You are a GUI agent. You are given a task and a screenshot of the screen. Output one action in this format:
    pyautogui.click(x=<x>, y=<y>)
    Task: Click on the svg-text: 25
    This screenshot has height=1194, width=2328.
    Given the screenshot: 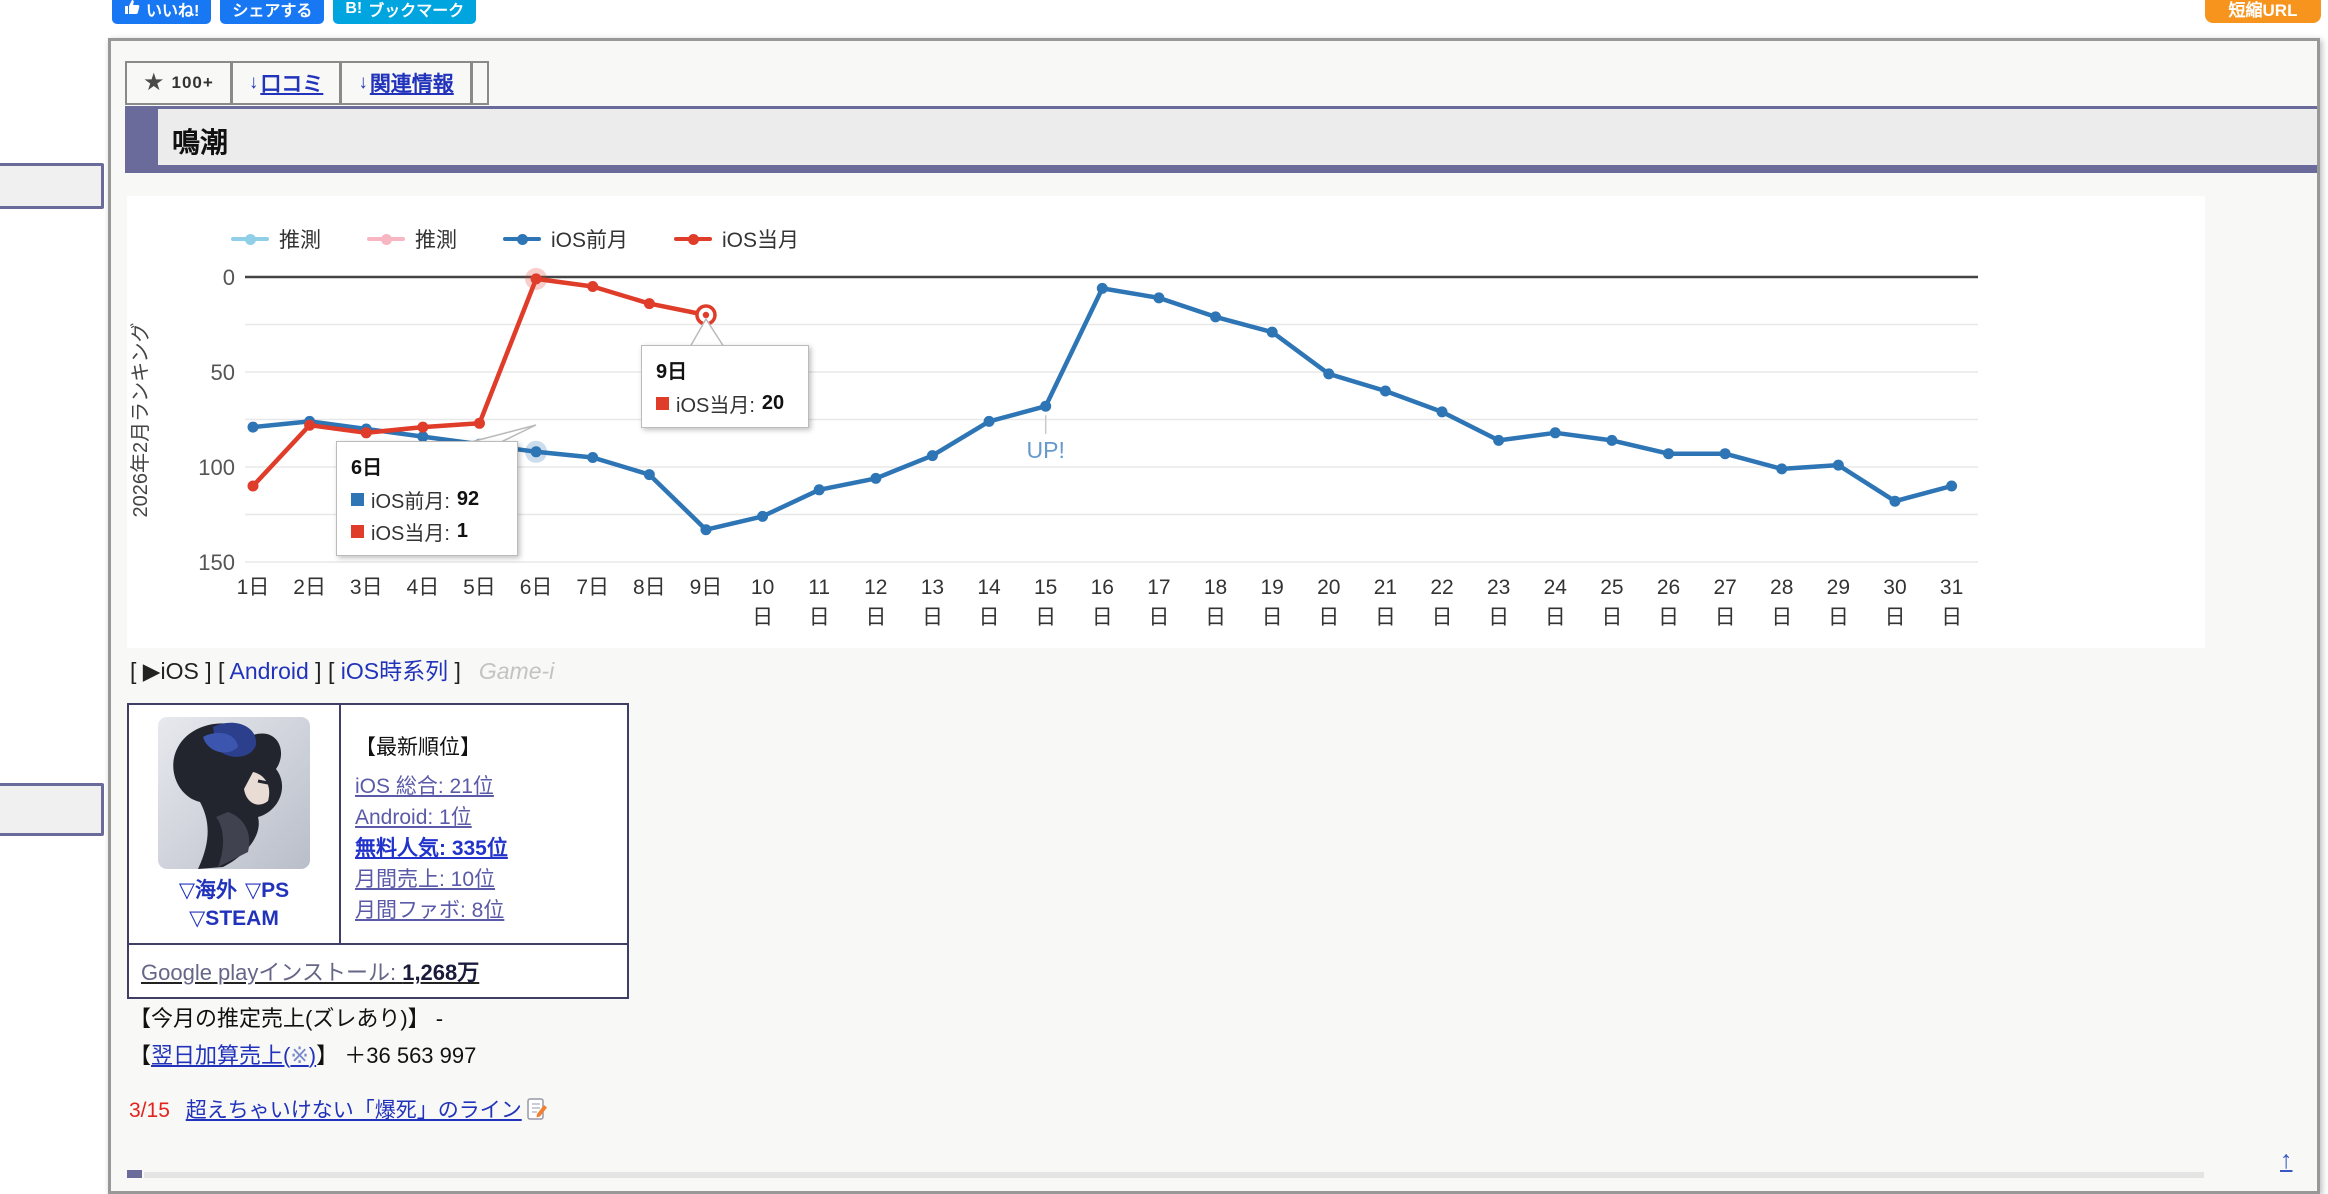 What is the action you would take?
    pyautogui.click(x=1611, y=587)
    